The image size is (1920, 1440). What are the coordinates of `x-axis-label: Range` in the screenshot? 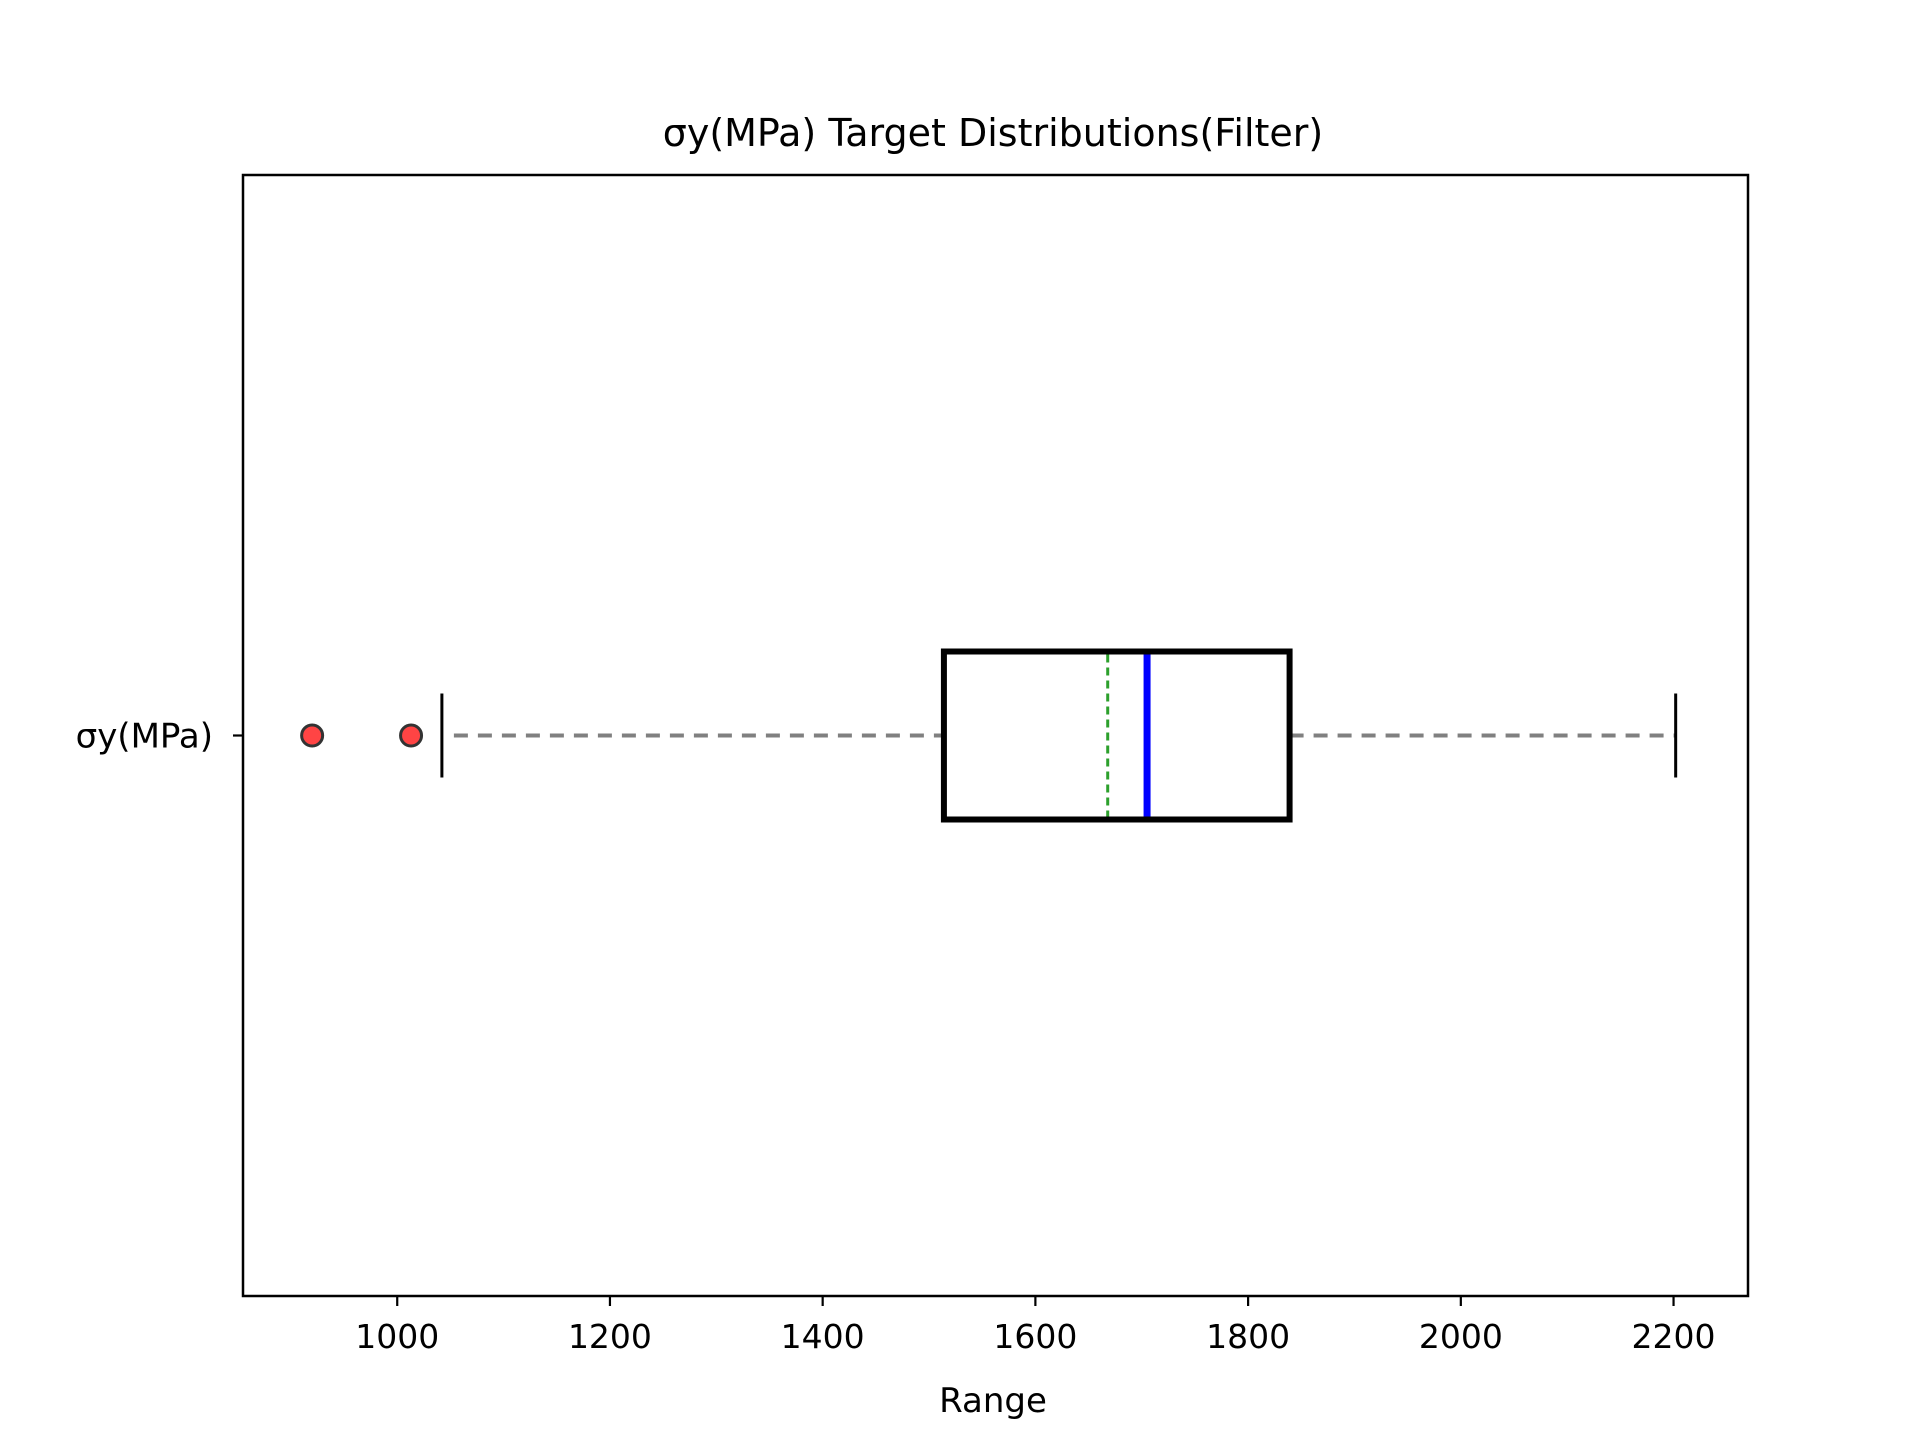 It's located at (993, 1401).